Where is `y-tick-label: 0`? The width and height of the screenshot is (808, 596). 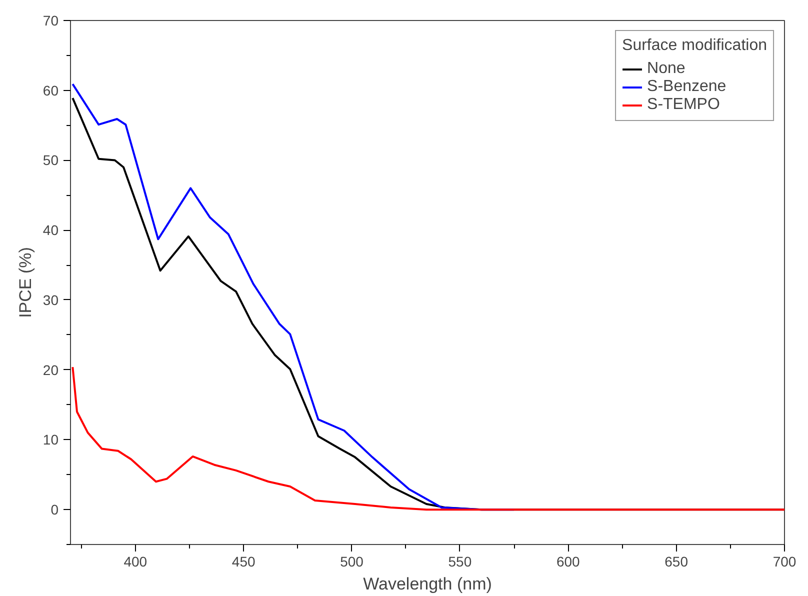
y-tick-label: 0 is located at coordinates (54, 510).